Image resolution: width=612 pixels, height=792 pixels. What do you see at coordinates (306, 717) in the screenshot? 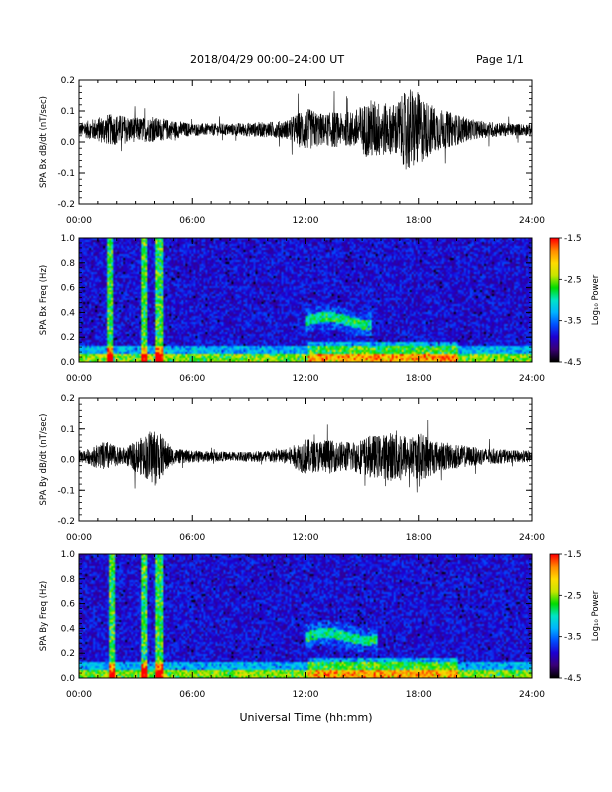
I see `x-axis-title: Universal Time (hh:mm)` at bounding box center [306, 717].